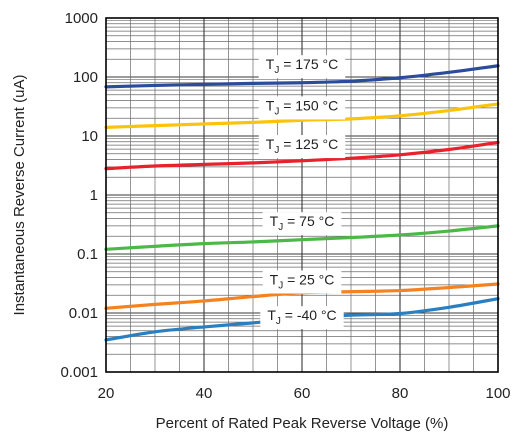 The height and width of the screenshot is (434, 515). I want to click on series-label: TJ = 25 °C, so click(302, 282).